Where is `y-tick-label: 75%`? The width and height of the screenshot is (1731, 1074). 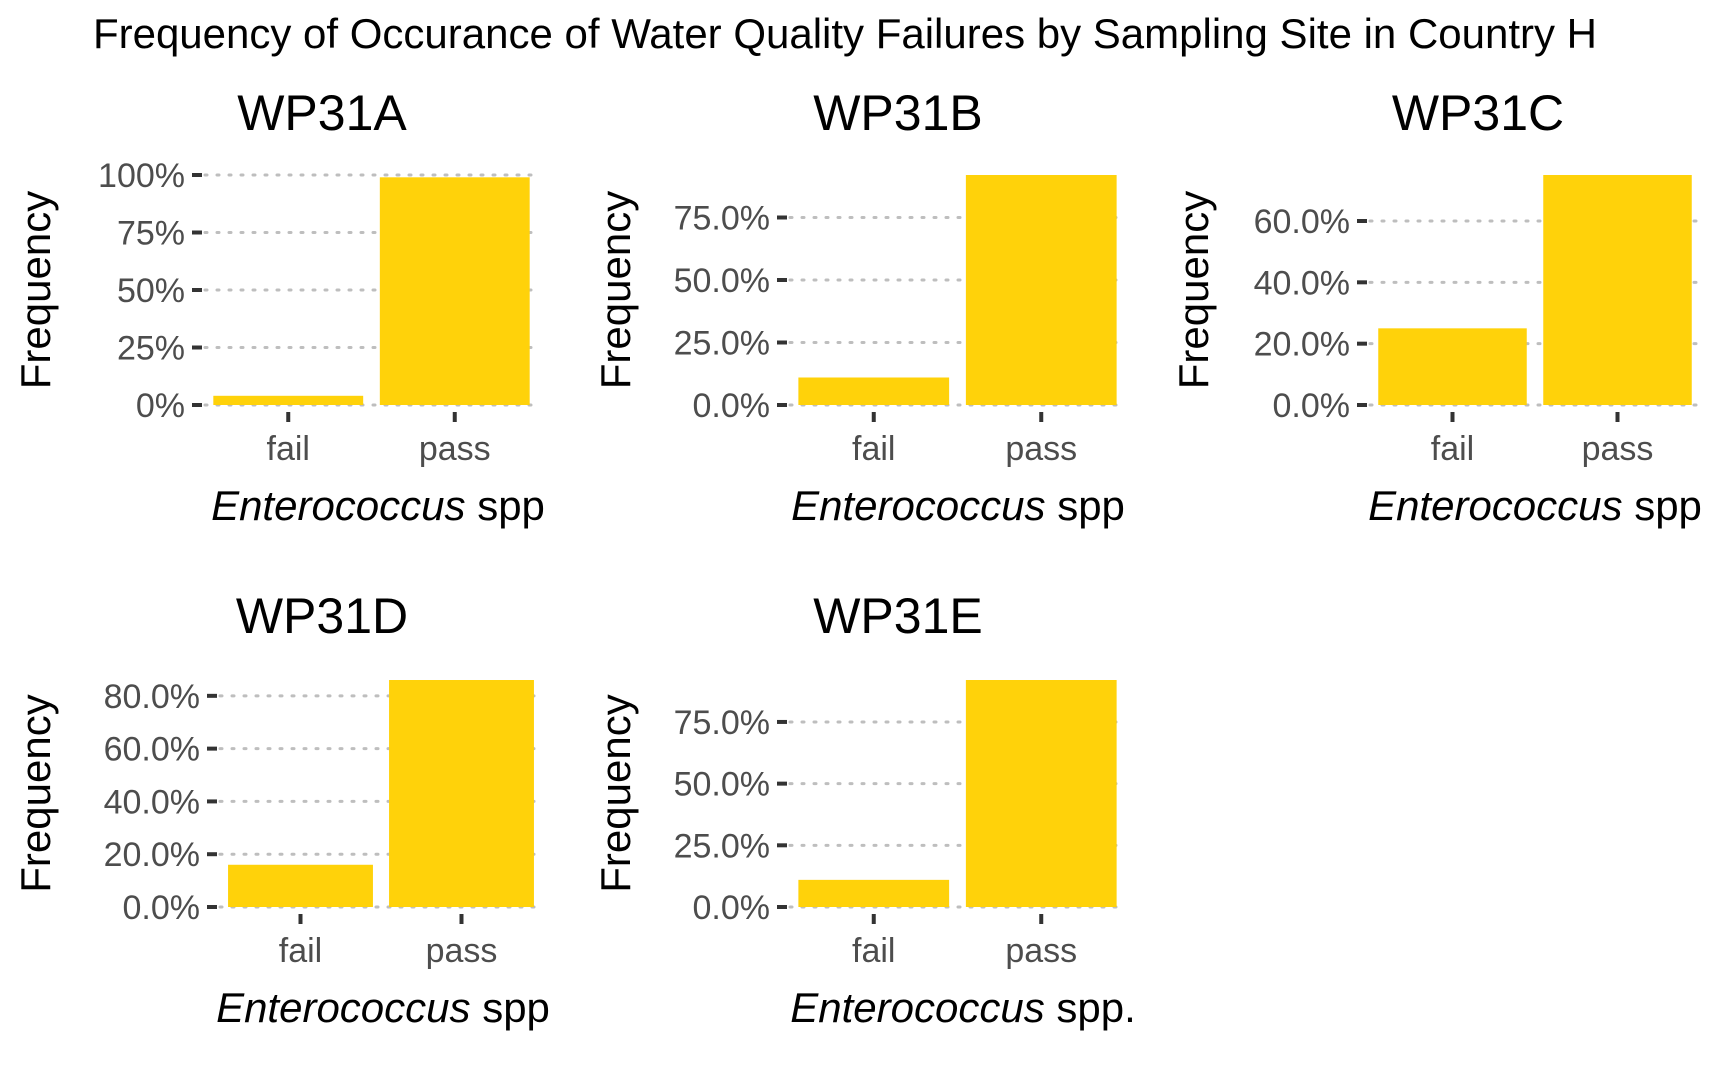
y-tick-label: 75% is located at coordinates (151, 234).